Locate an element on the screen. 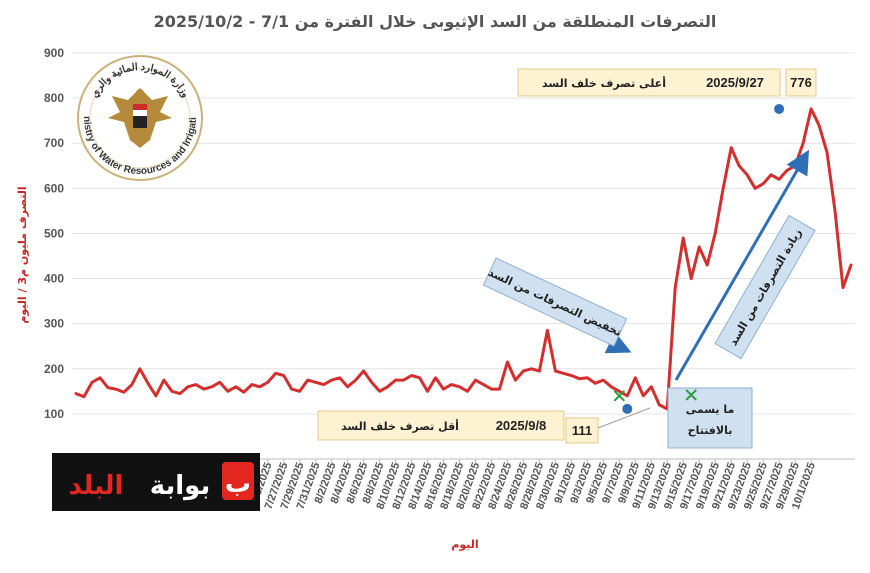 This screenshot has width=870, height=573. max-annotation: أعلى تصرف خلف السد 2025/9/27 776 is located at coordinates (667, 82).